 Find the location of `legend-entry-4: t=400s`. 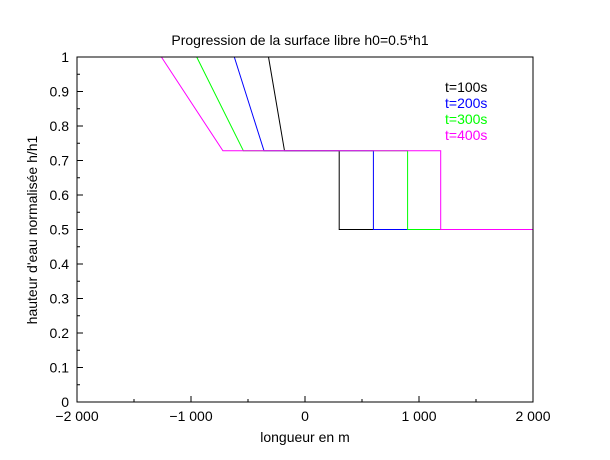

legend-entry-4: t=400s is located at coordinates (466, 135).